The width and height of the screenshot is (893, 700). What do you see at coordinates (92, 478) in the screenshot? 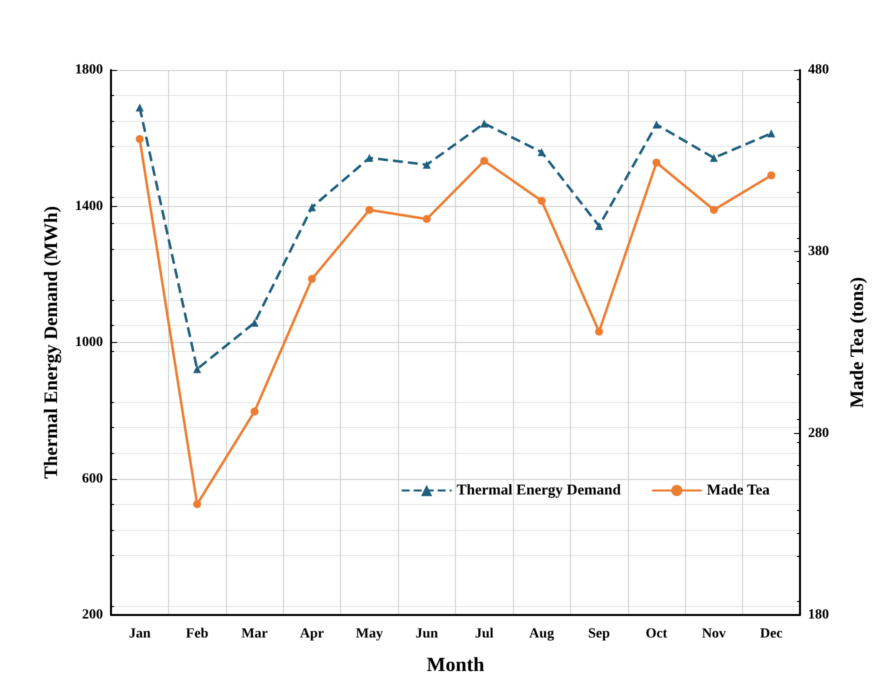
I see `y-tick-label: 600` at bounding box center [92, 478].